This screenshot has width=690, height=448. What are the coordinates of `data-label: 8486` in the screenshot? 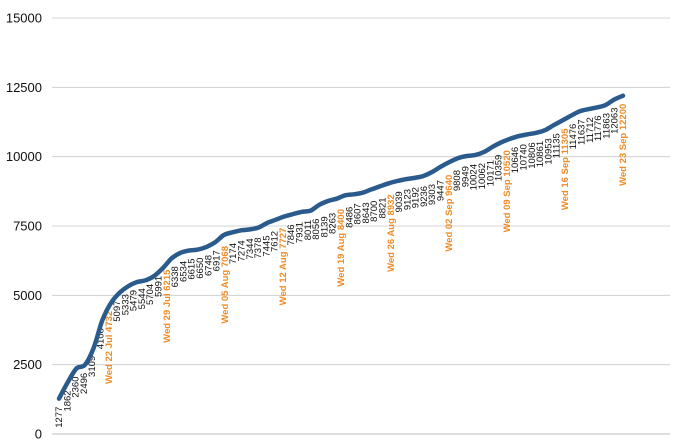 It's located at (349, 217).